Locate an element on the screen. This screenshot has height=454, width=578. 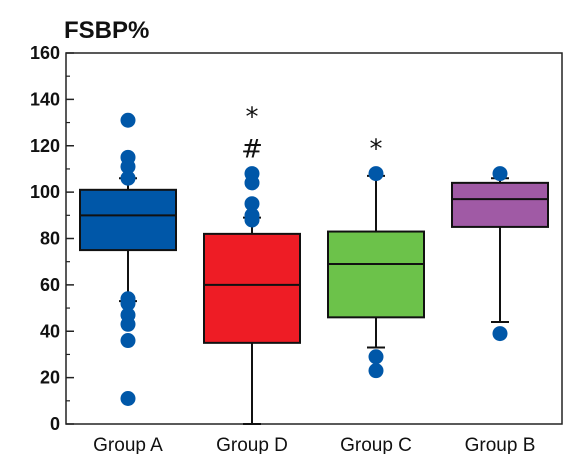
y-axis-title: FSBP% is located at coordinates (106, 30).